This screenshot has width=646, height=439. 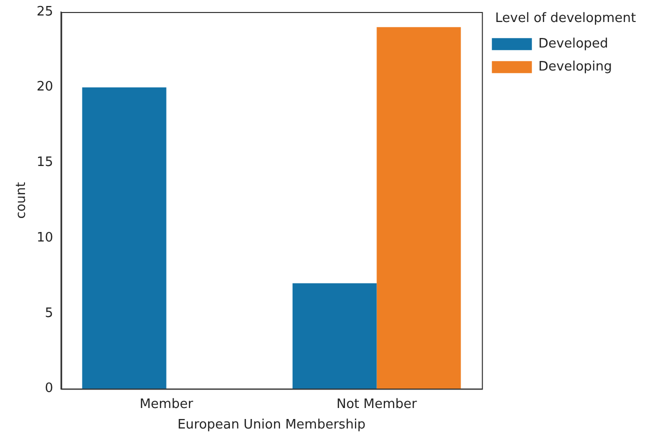 What do you see at coordinates (49, 388) in the screenshot?
I see `y-tick-label: 0` at bounding box center [49, 388].